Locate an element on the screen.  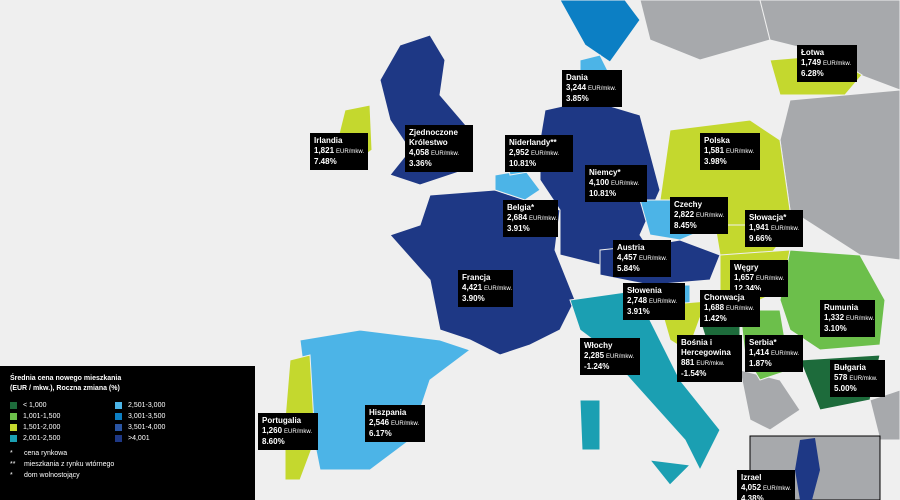
country-label: Belgia* 2,684 EUR/mkw. 3.91% is located at coordinates (530, 218).